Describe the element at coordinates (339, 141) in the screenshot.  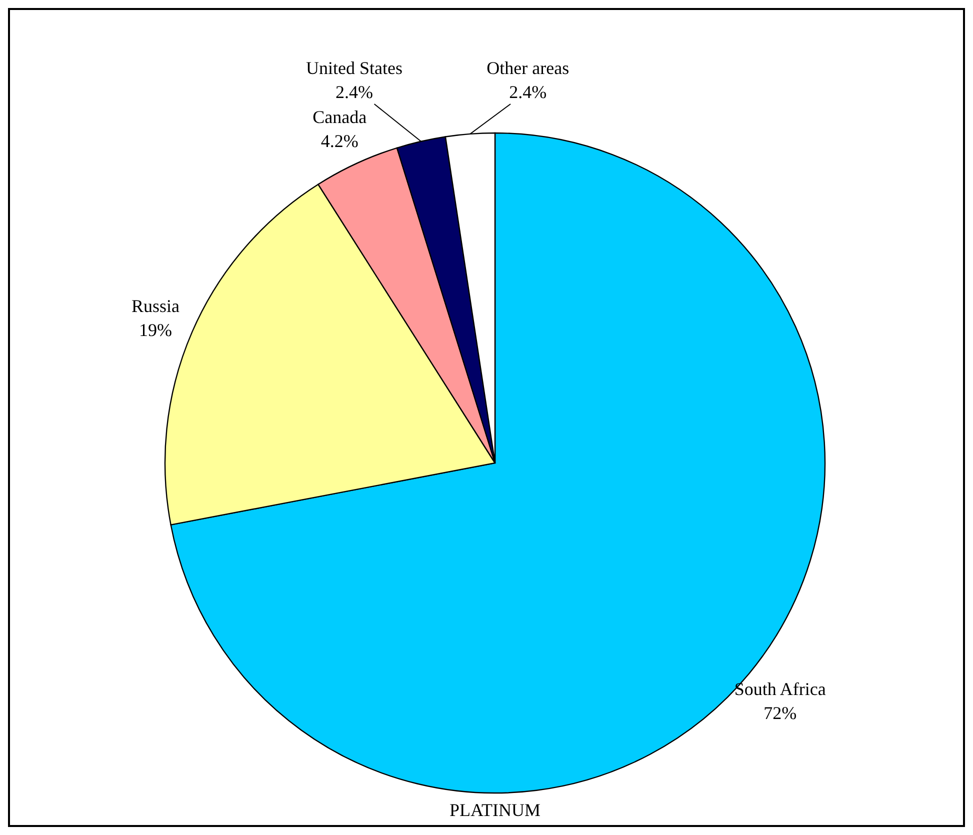
I see `data-label: 4.2%` at that location.